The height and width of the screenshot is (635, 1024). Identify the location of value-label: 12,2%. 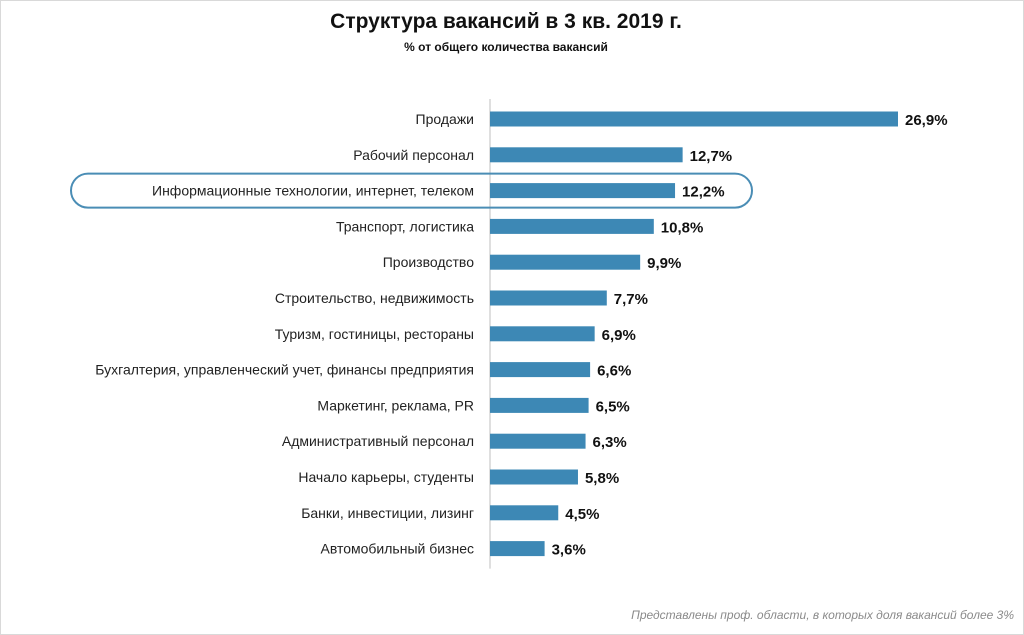
(703, 192).